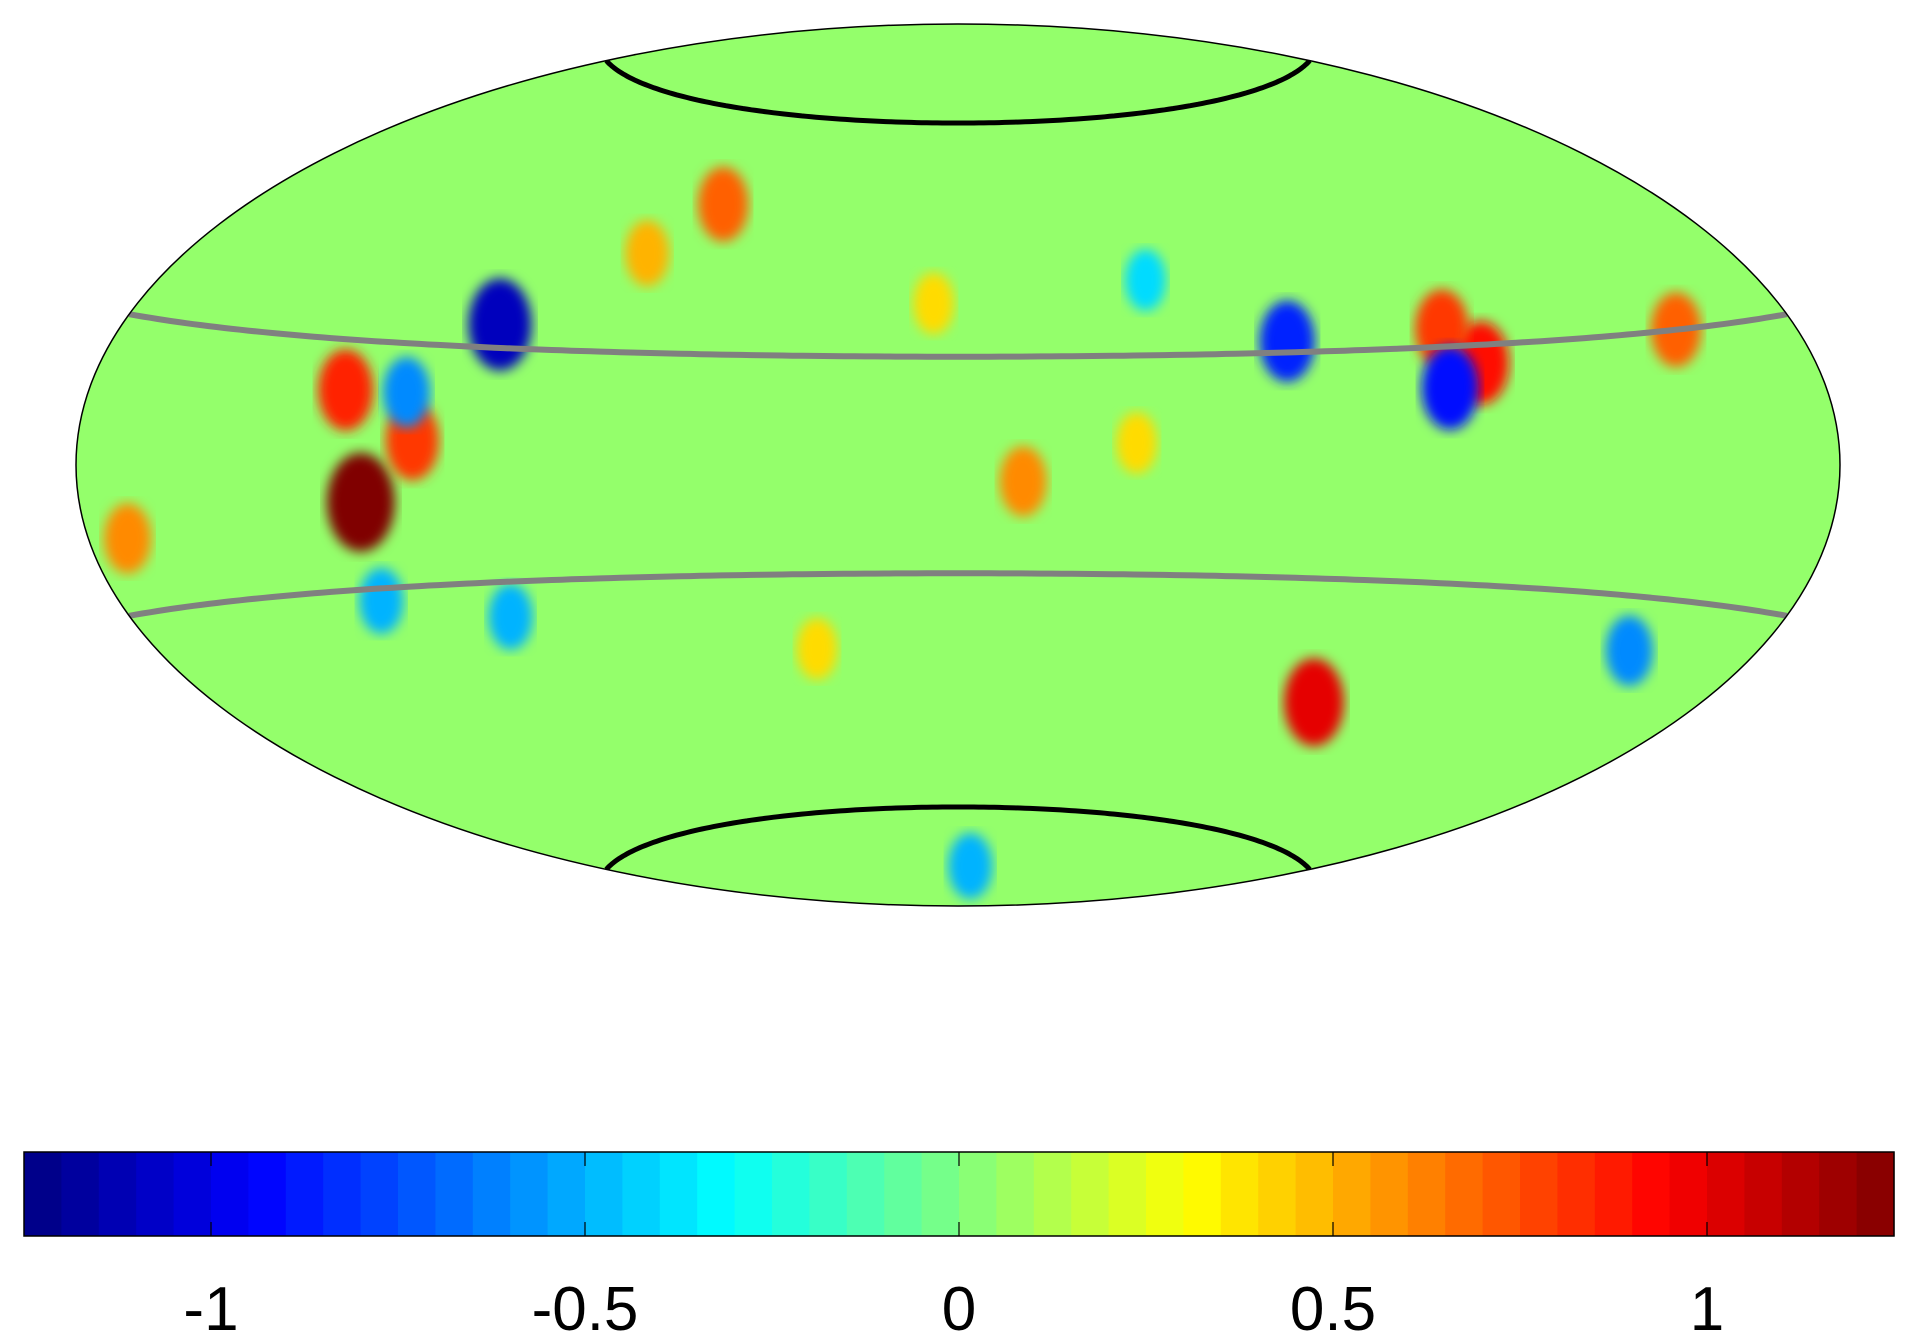 Image resolution: width=1911 pixels, height=1342 pixels. What do you see at coordinates (953, 1247) in the screenshot?
I see `colorbar-ticks: -1 -0.5 0 0.5 1` at bounding box center [953, 1247].